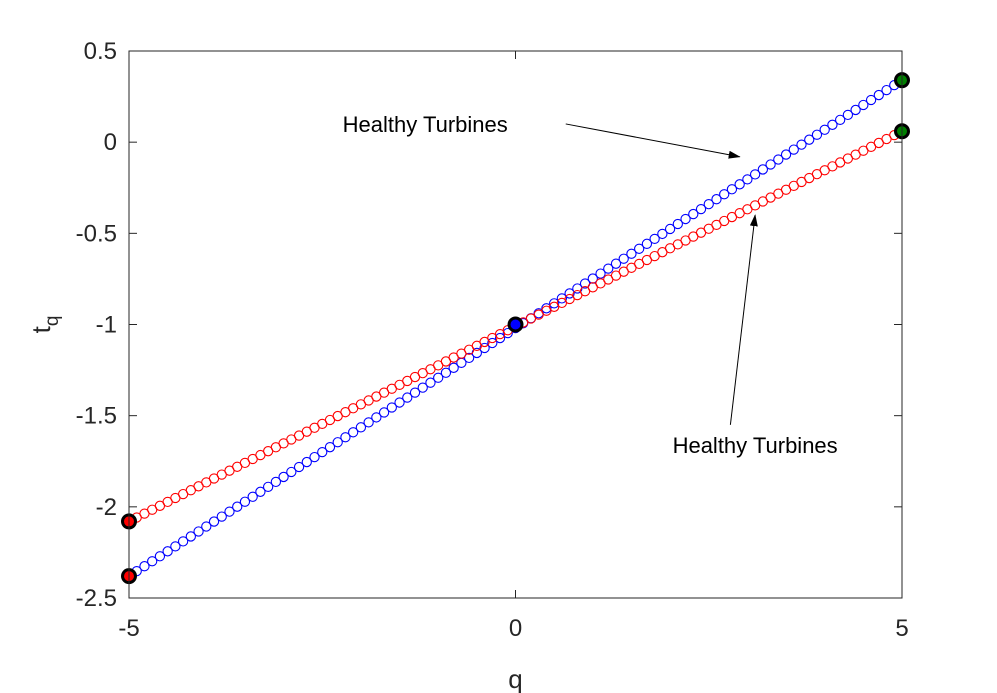 This screenshot has height=693, width=997. Describe the element at coordinates (96, 416) in the screenshot. I see `y-tick-label: -1.5` at that location.